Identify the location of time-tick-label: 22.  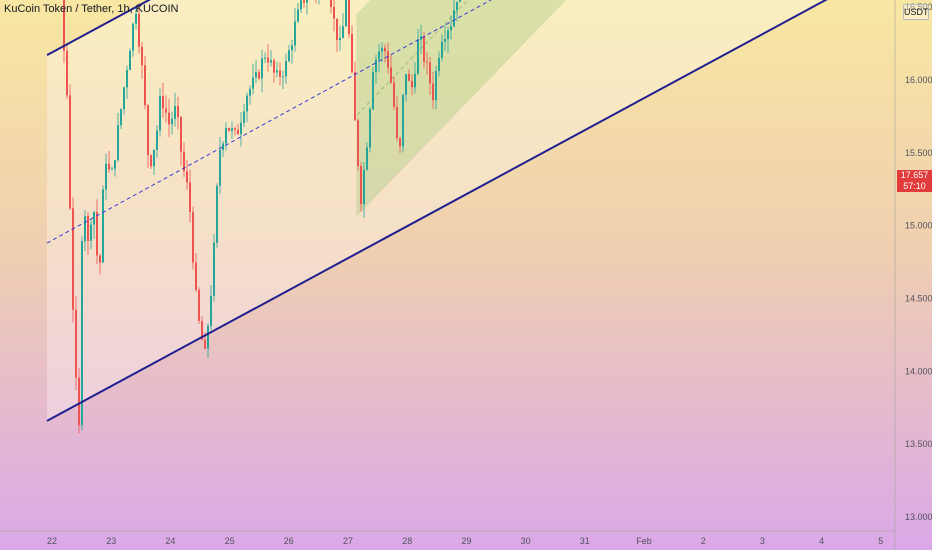
(52, 541).